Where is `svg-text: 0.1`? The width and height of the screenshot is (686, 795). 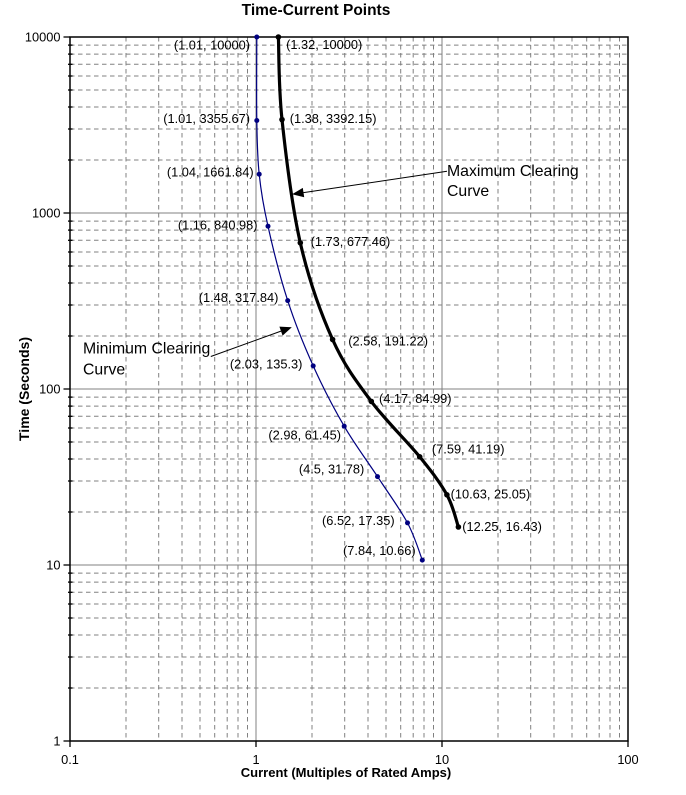
svg-text: 0.1 is located at coordinates (70, 759).